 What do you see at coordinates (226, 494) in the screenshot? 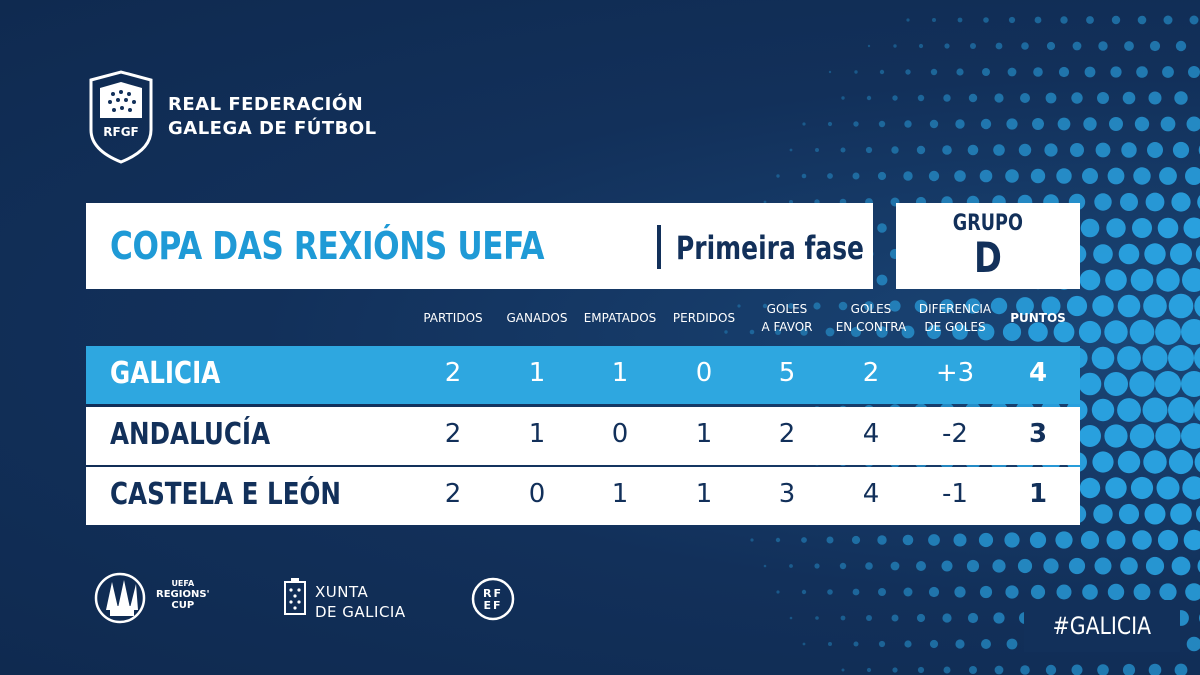
I see `team-name: CASTELA E LEÓN` at bounding box center [226, 494].